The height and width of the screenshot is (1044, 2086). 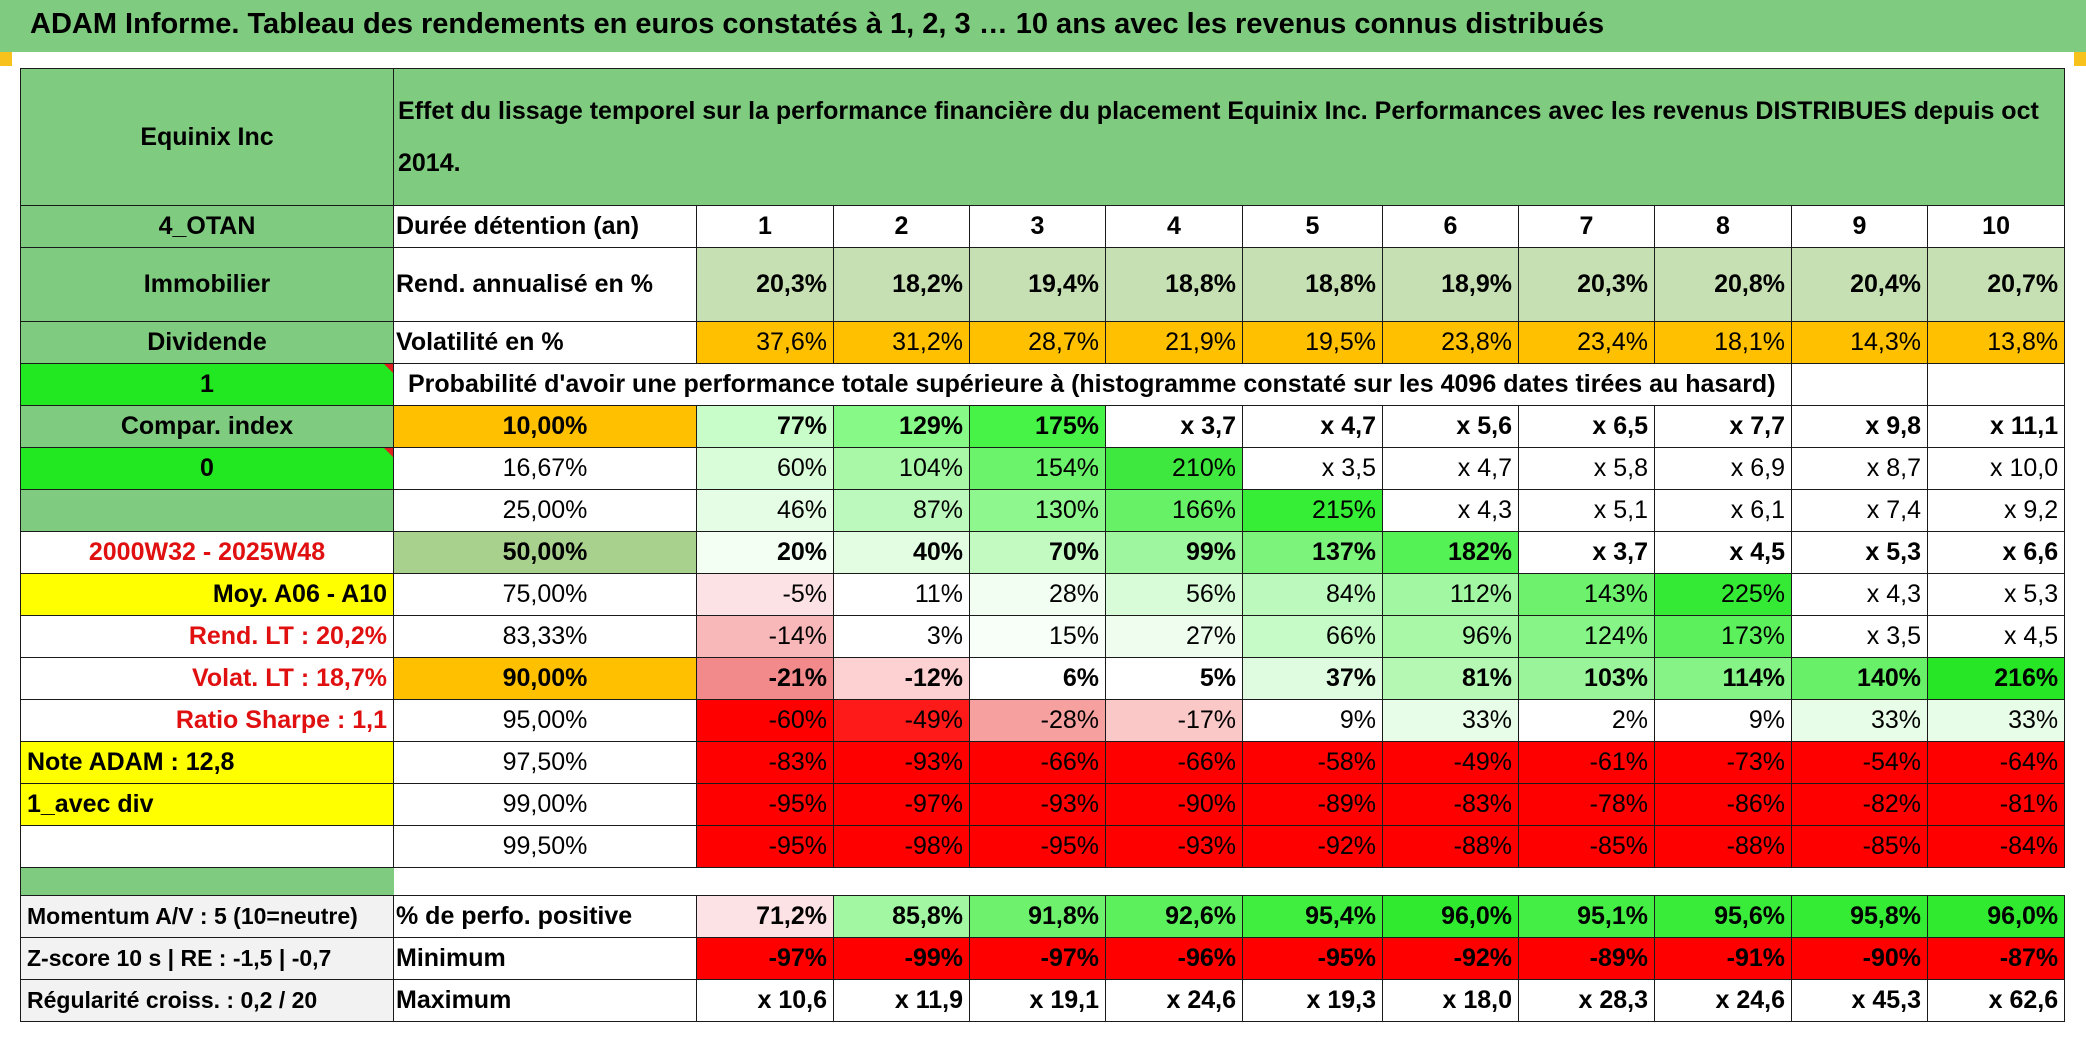 I want to click on positive-cell: 95,4%, so click(x=1312, y=916).